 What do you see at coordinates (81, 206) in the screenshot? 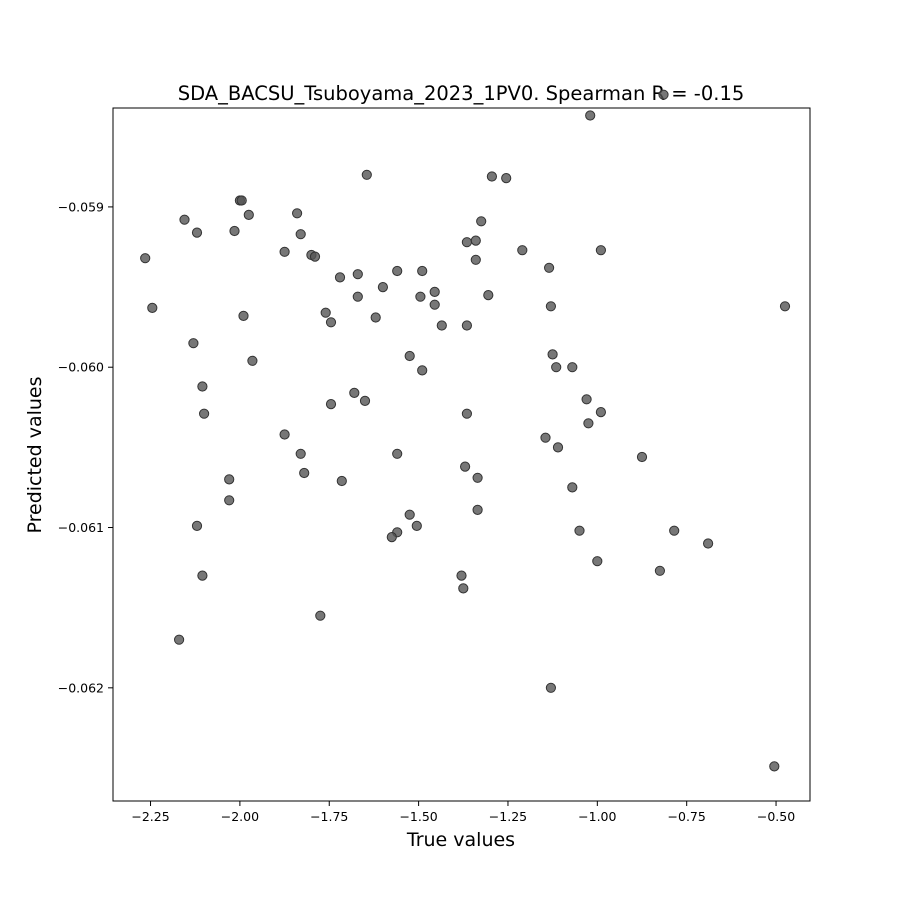
I see `y-tick-label: −0.059` at bounding box center [81, 206].